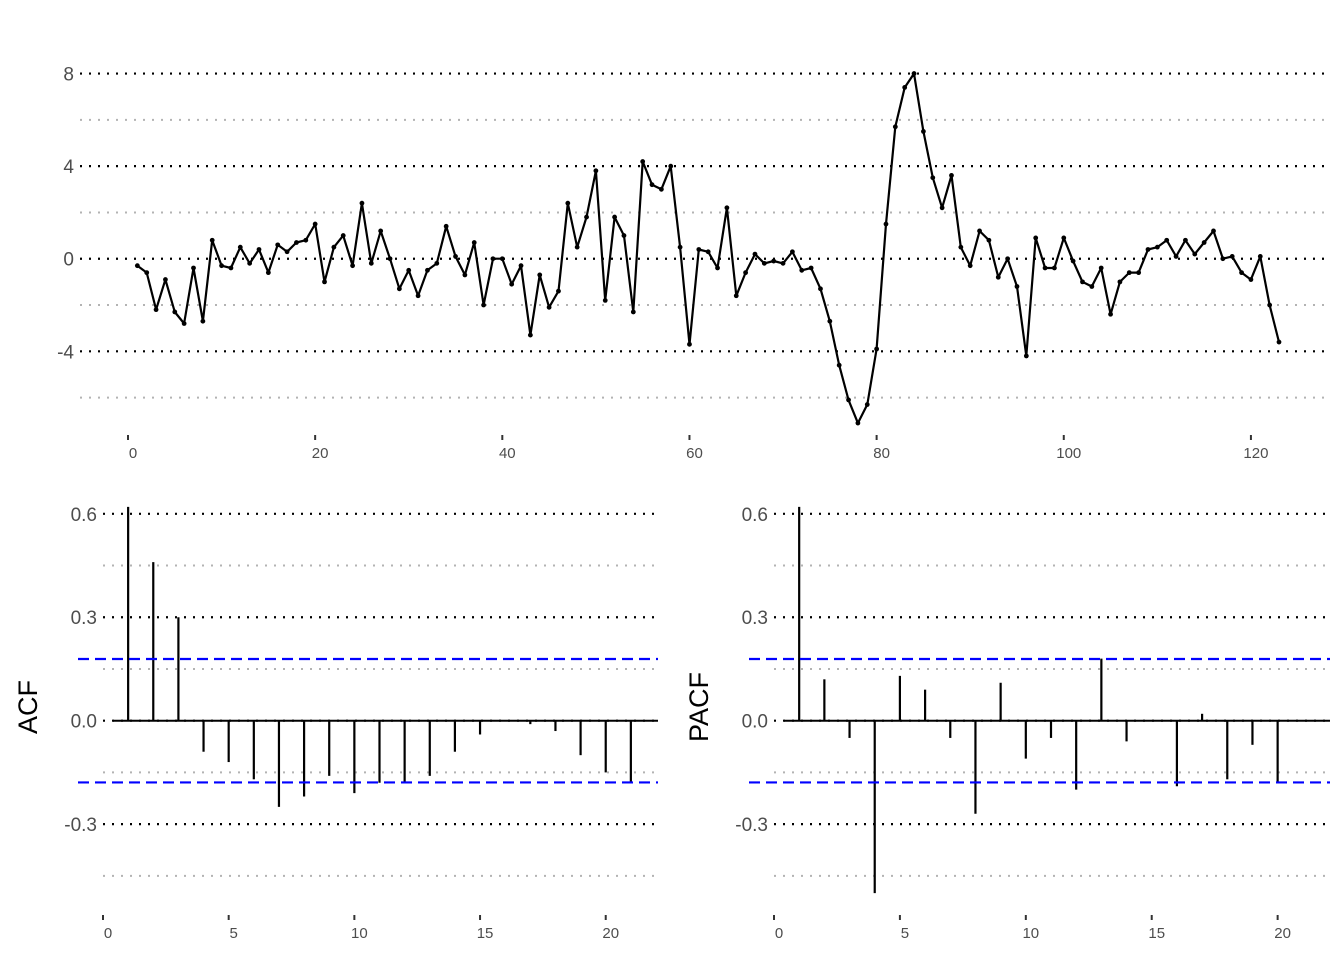  Describe the element at coordinates (68, 167) in the screenshot. I see `y-tick-label: 4` at that location.